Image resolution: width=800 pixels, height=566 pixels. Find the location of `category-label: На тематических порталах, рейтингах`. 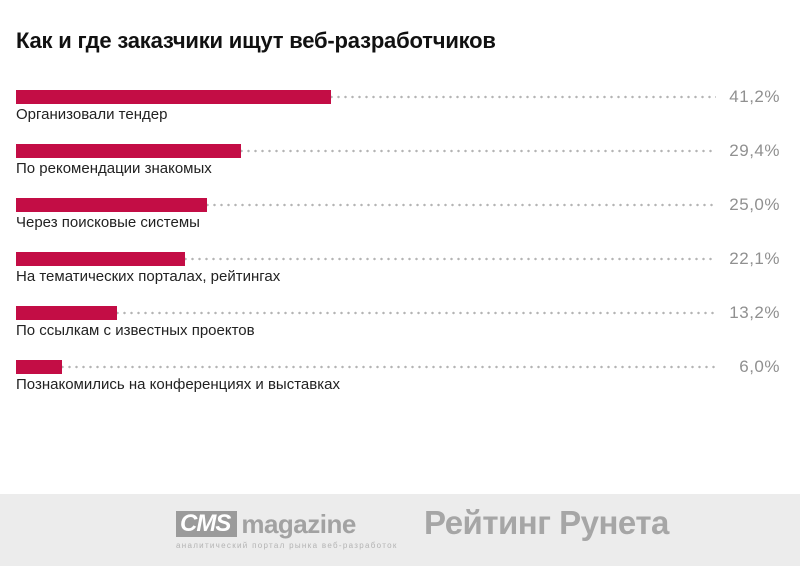

category-label: На тематических порталах, рейтингах is located at coordinates (148, 276).